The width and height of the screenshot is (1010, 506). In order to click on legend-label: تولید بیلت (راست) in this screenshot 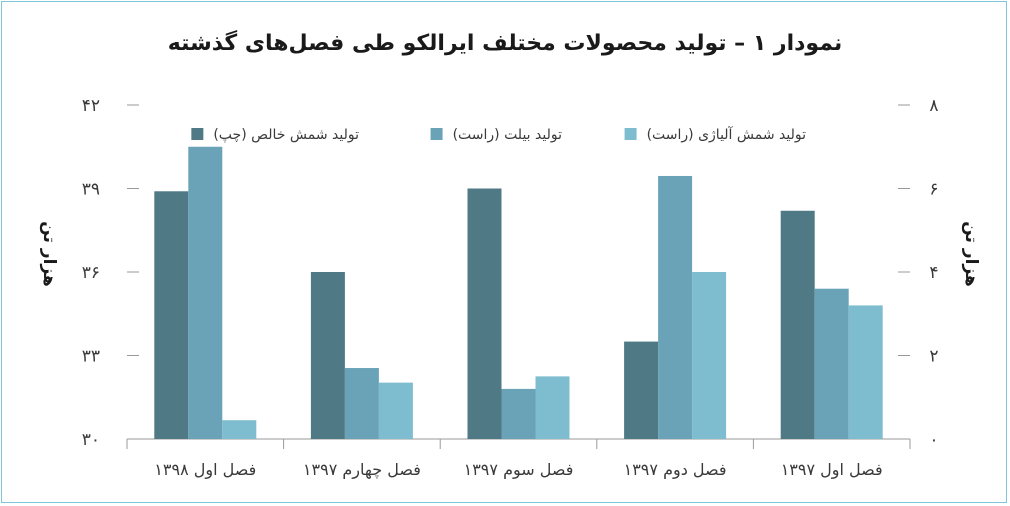, I will do `click(508, 135)`.